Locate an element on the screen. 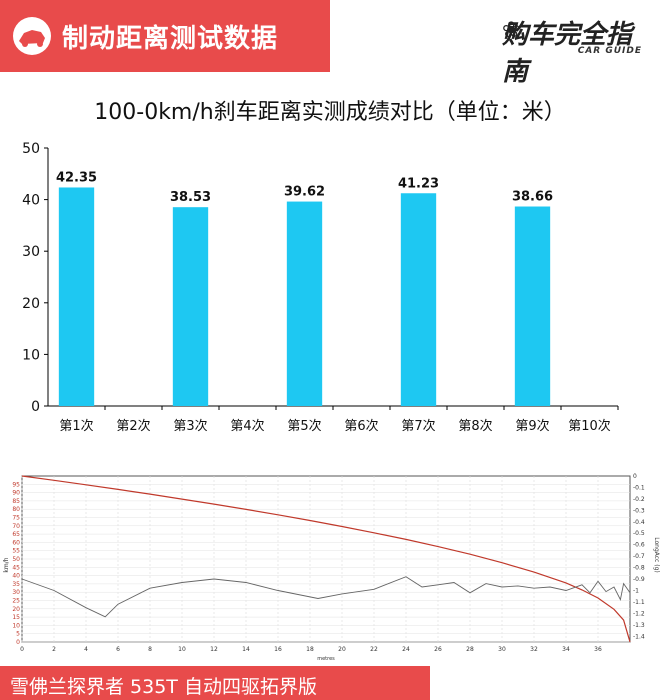 Image resolution: width=660 pixels, height=700 pixels. data-label: 42.35 is located at coordinates (76, 177).